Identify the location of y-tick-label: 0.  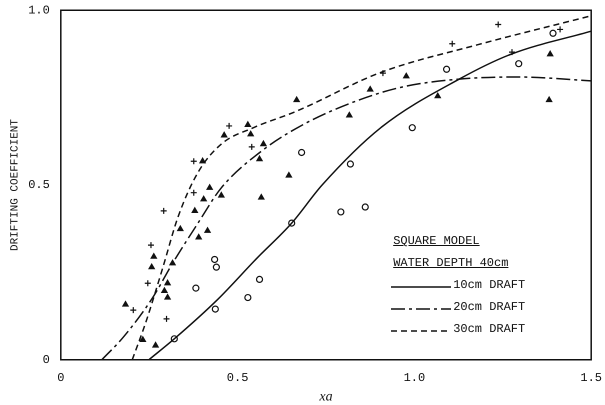
(46, 359).